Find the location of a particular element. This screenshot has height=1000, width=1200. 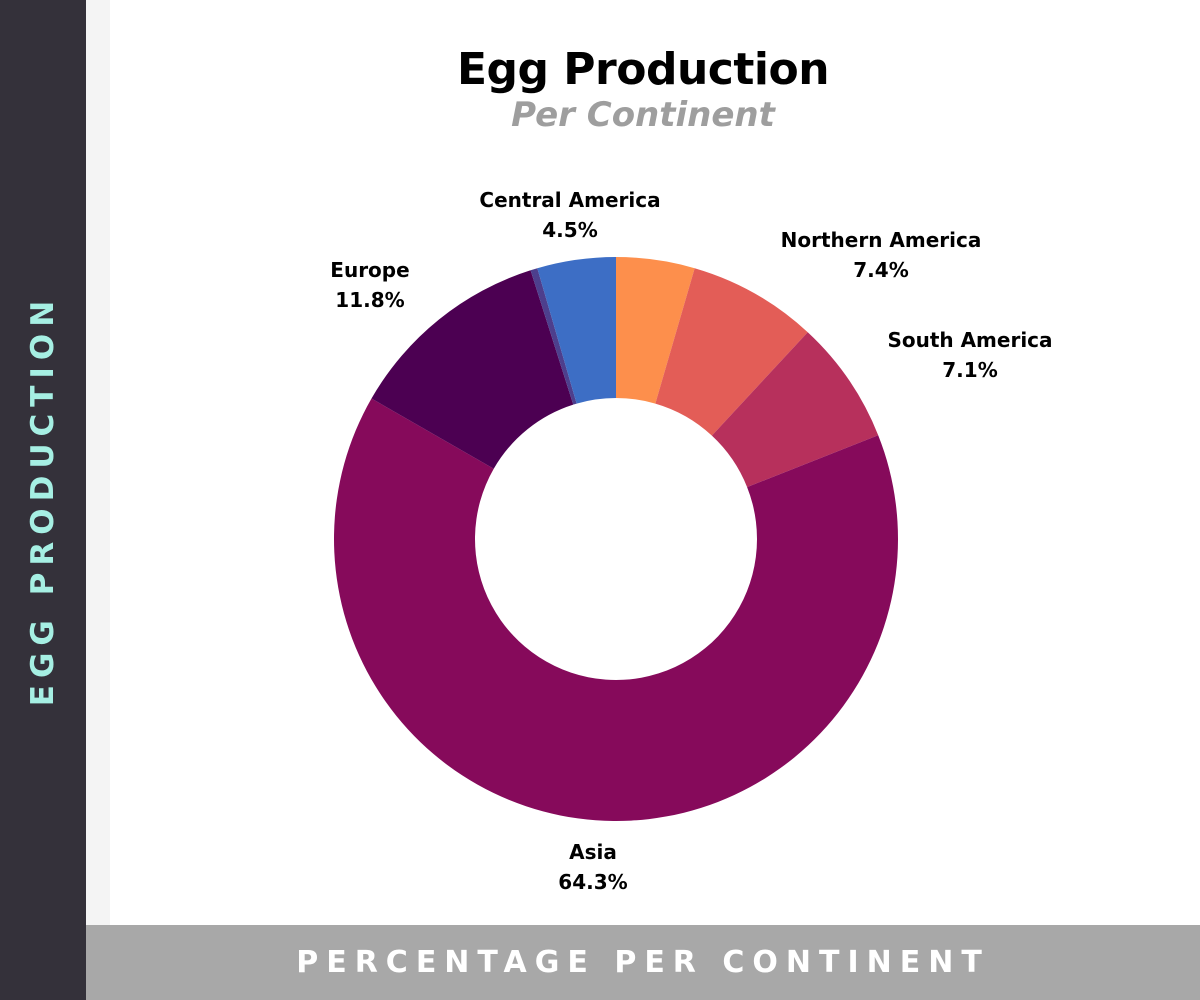

bottom-banner: PERCENTAGE PER CONTINENT is located at coordinates (643, 962).